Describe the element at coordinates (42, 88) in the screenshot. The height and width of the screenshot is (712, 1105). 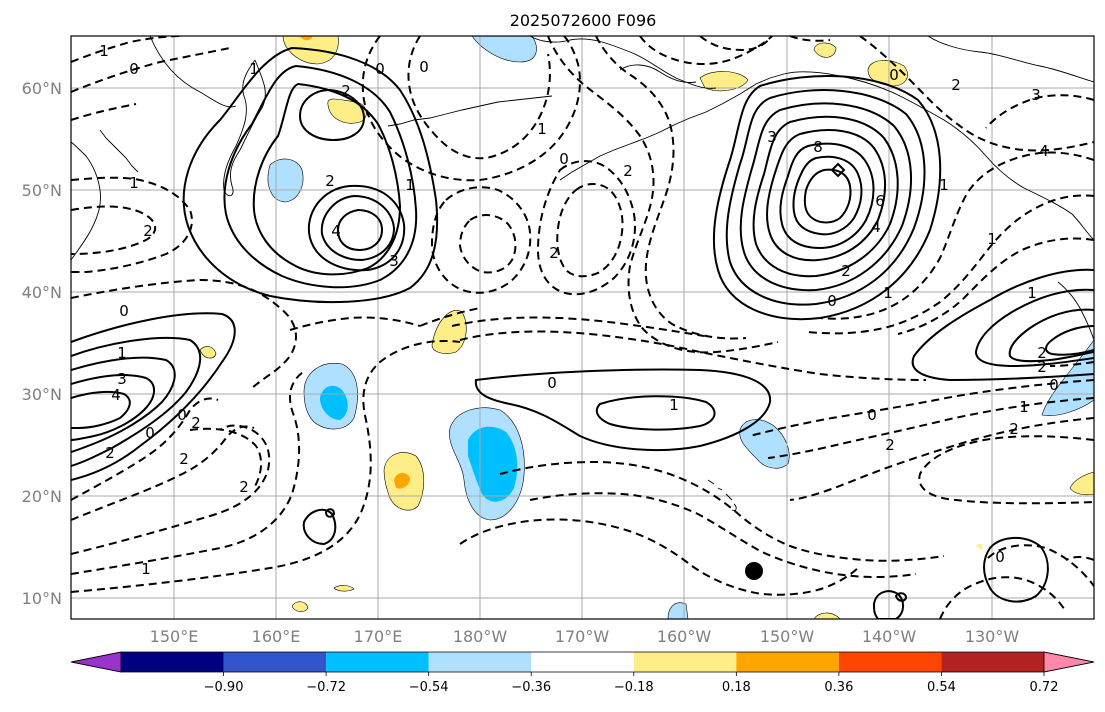
I see `lat-label: 60°N` at that location.